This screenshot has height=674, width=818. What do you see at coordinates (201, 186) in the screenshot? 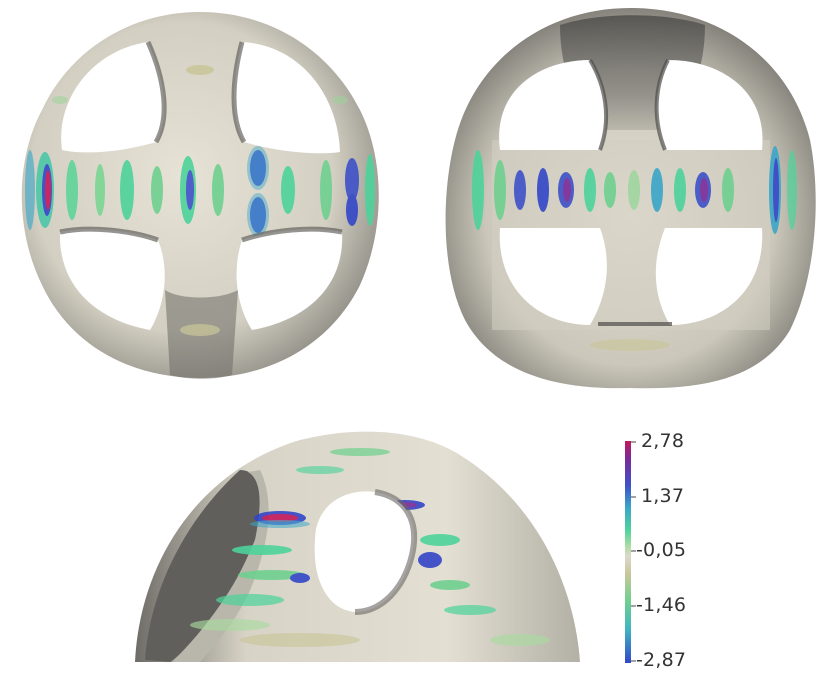
I see `front-holes` at bounding box center [201, 186].